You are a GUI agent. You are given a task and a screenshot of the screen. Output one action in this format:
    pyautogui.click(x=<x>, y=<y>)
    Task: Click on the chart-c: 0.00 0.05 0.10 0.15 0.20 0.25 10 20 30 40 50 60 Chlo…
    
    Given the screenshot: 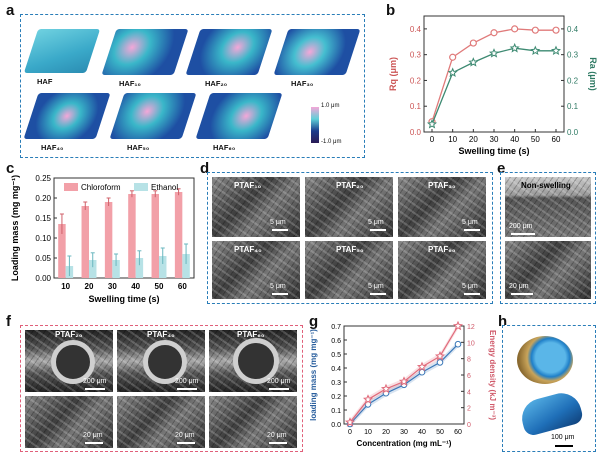 What is the action you would take?
    pyautogui.click(x=102, y=239)
    